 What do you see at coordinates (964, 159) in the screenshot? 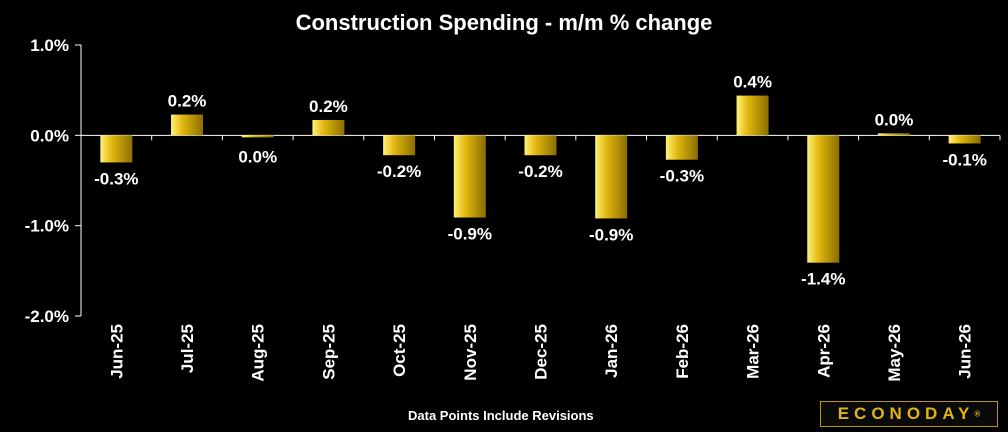
I see `data-label: -0.1%` at bounding box center [964, 159].